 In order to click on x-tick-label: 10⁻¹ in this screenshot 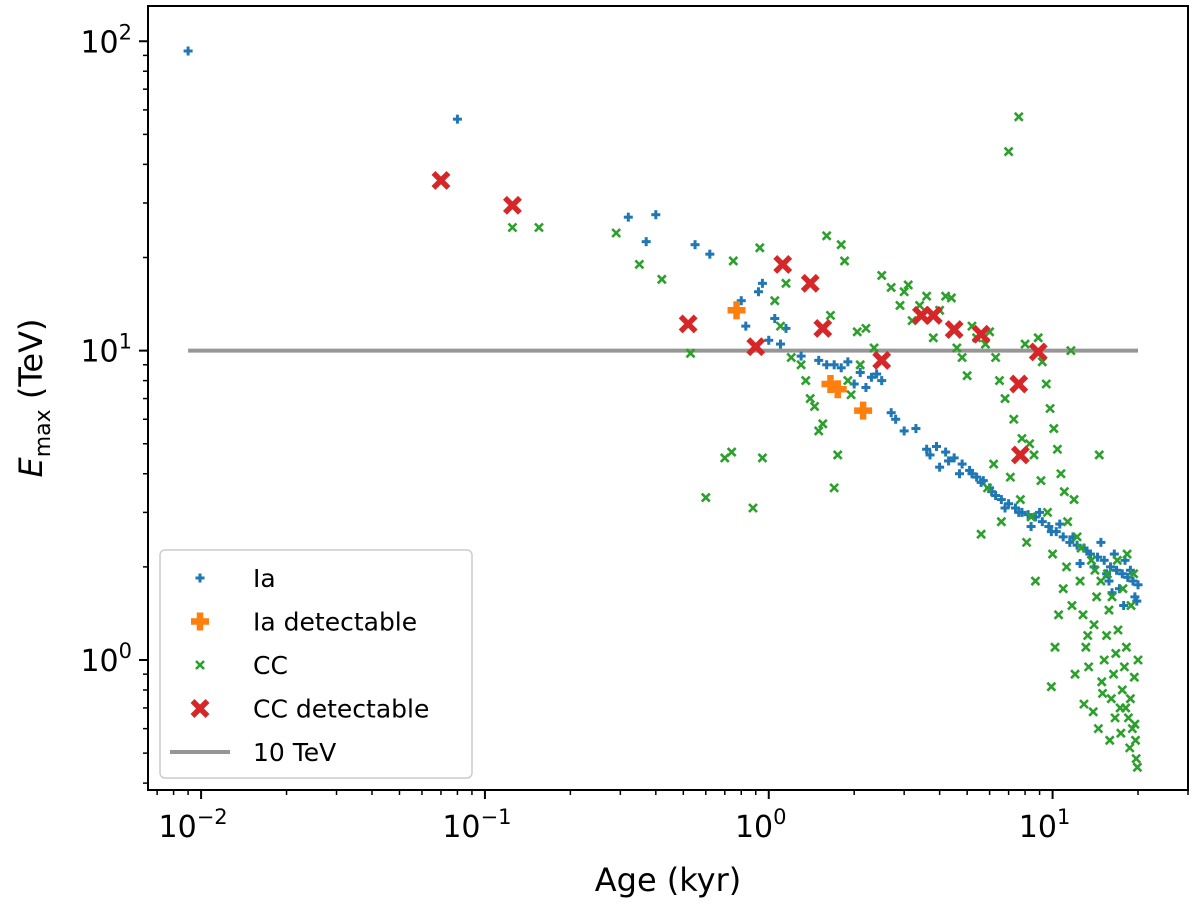, I will do `click(476, 825)`.